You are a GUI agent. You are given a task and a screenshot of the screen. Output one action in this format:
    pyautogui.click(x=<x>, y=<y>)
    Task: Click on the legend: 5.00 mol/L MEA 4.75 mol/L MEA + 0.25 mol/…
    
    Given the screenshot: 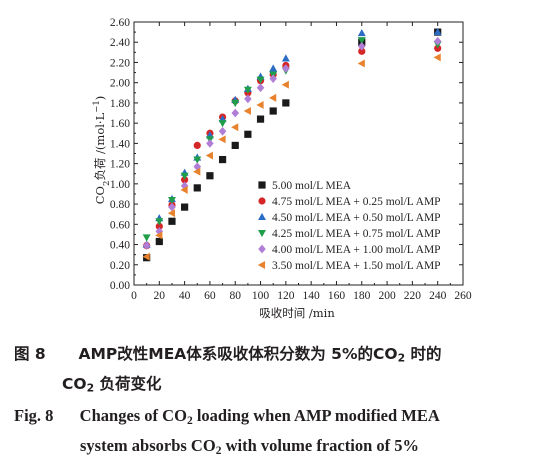 What is the action you would take?
    pyautogui.click(x=349, y=226)
    